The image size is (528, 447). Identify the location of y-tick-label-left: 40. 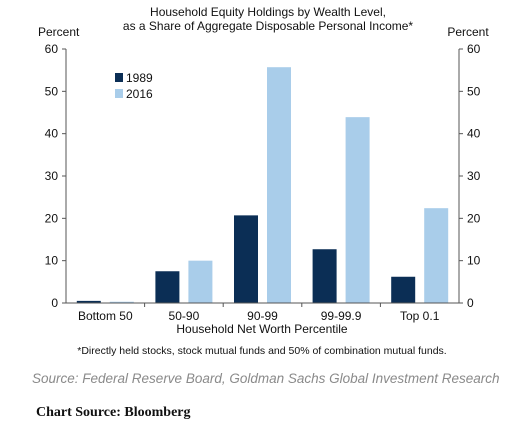
(52, 134).